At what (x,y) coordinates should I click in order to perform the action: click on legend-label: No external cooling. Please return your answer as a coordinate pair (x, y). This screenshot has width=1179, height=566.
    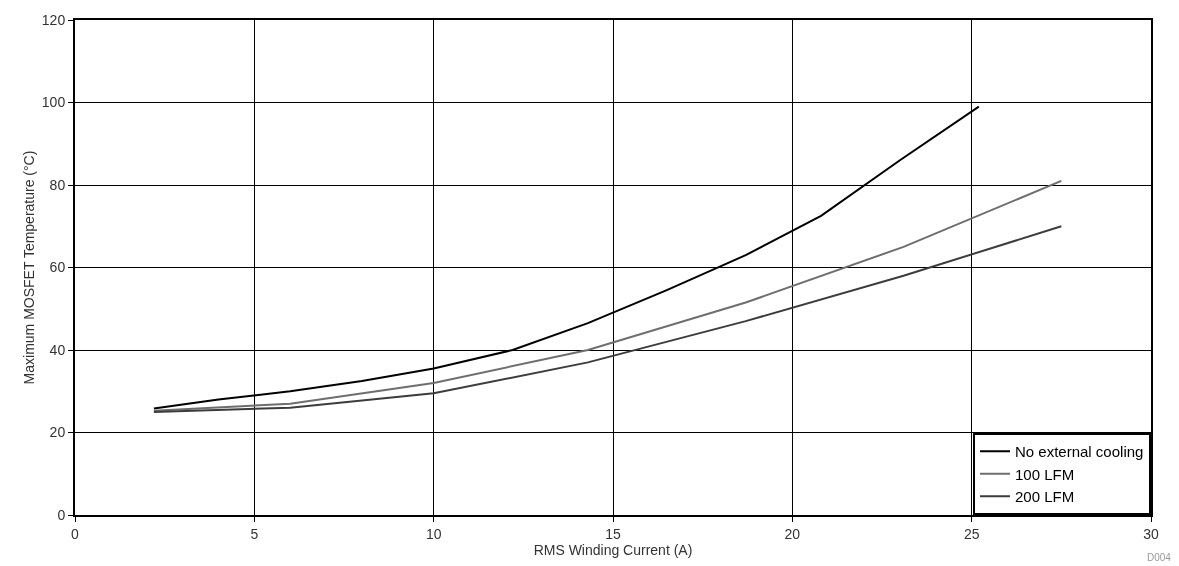
    Looking at the image, I should click on (1079, 452).